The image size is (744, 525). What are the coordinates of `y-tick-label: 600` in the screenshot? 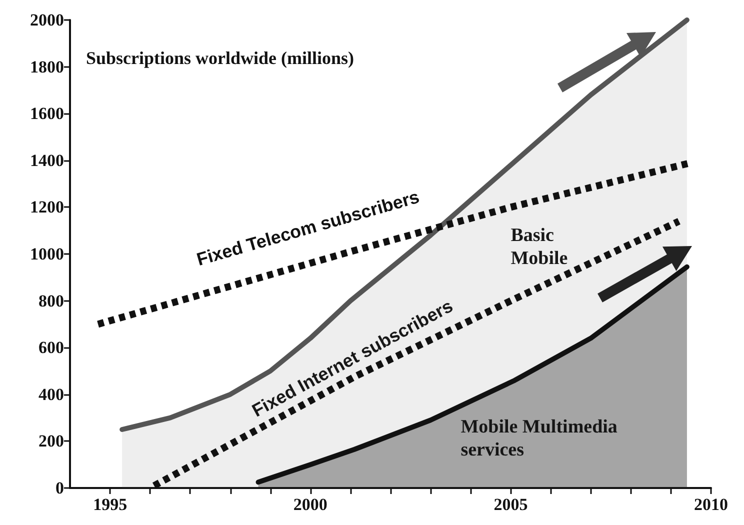 It's located at (51, 348).